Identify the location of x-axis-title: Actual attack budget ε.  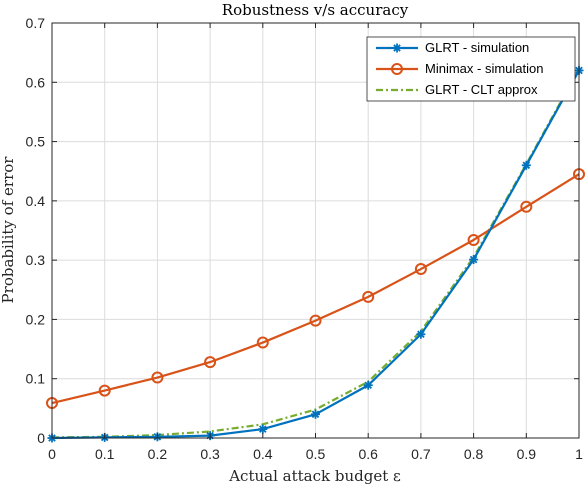
(314, 476).